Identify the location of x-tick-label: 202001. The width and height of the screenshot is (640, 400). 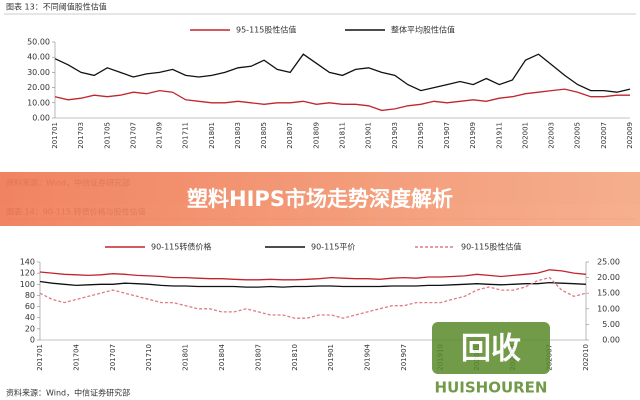
(525, 135).